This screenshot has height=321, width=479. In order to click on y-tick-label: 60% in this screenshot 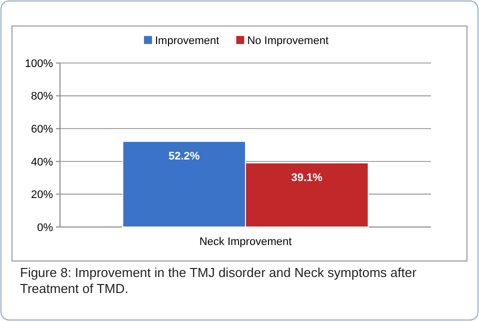, I will do `click(42, 129)`.